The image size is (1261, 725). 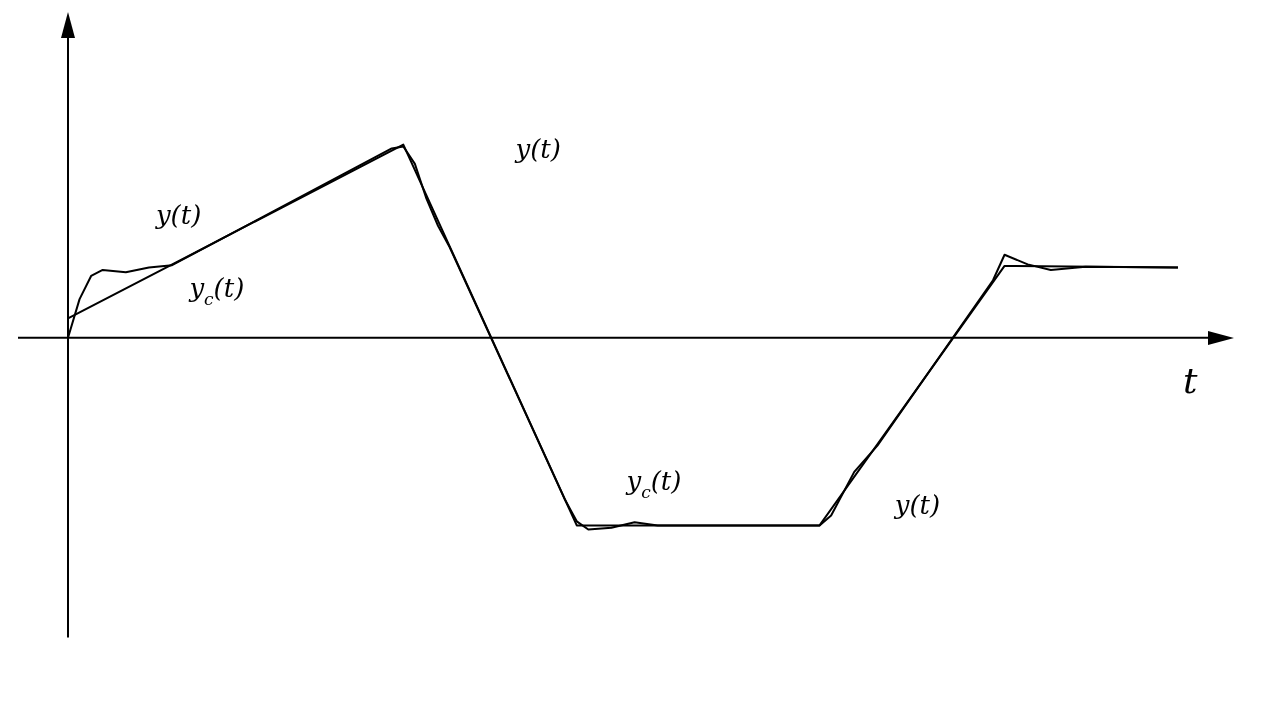 What do you see at coordinates (178, 214) in the screenshot?
I see `series-label: y(t)` at bounding box center [178, 214].